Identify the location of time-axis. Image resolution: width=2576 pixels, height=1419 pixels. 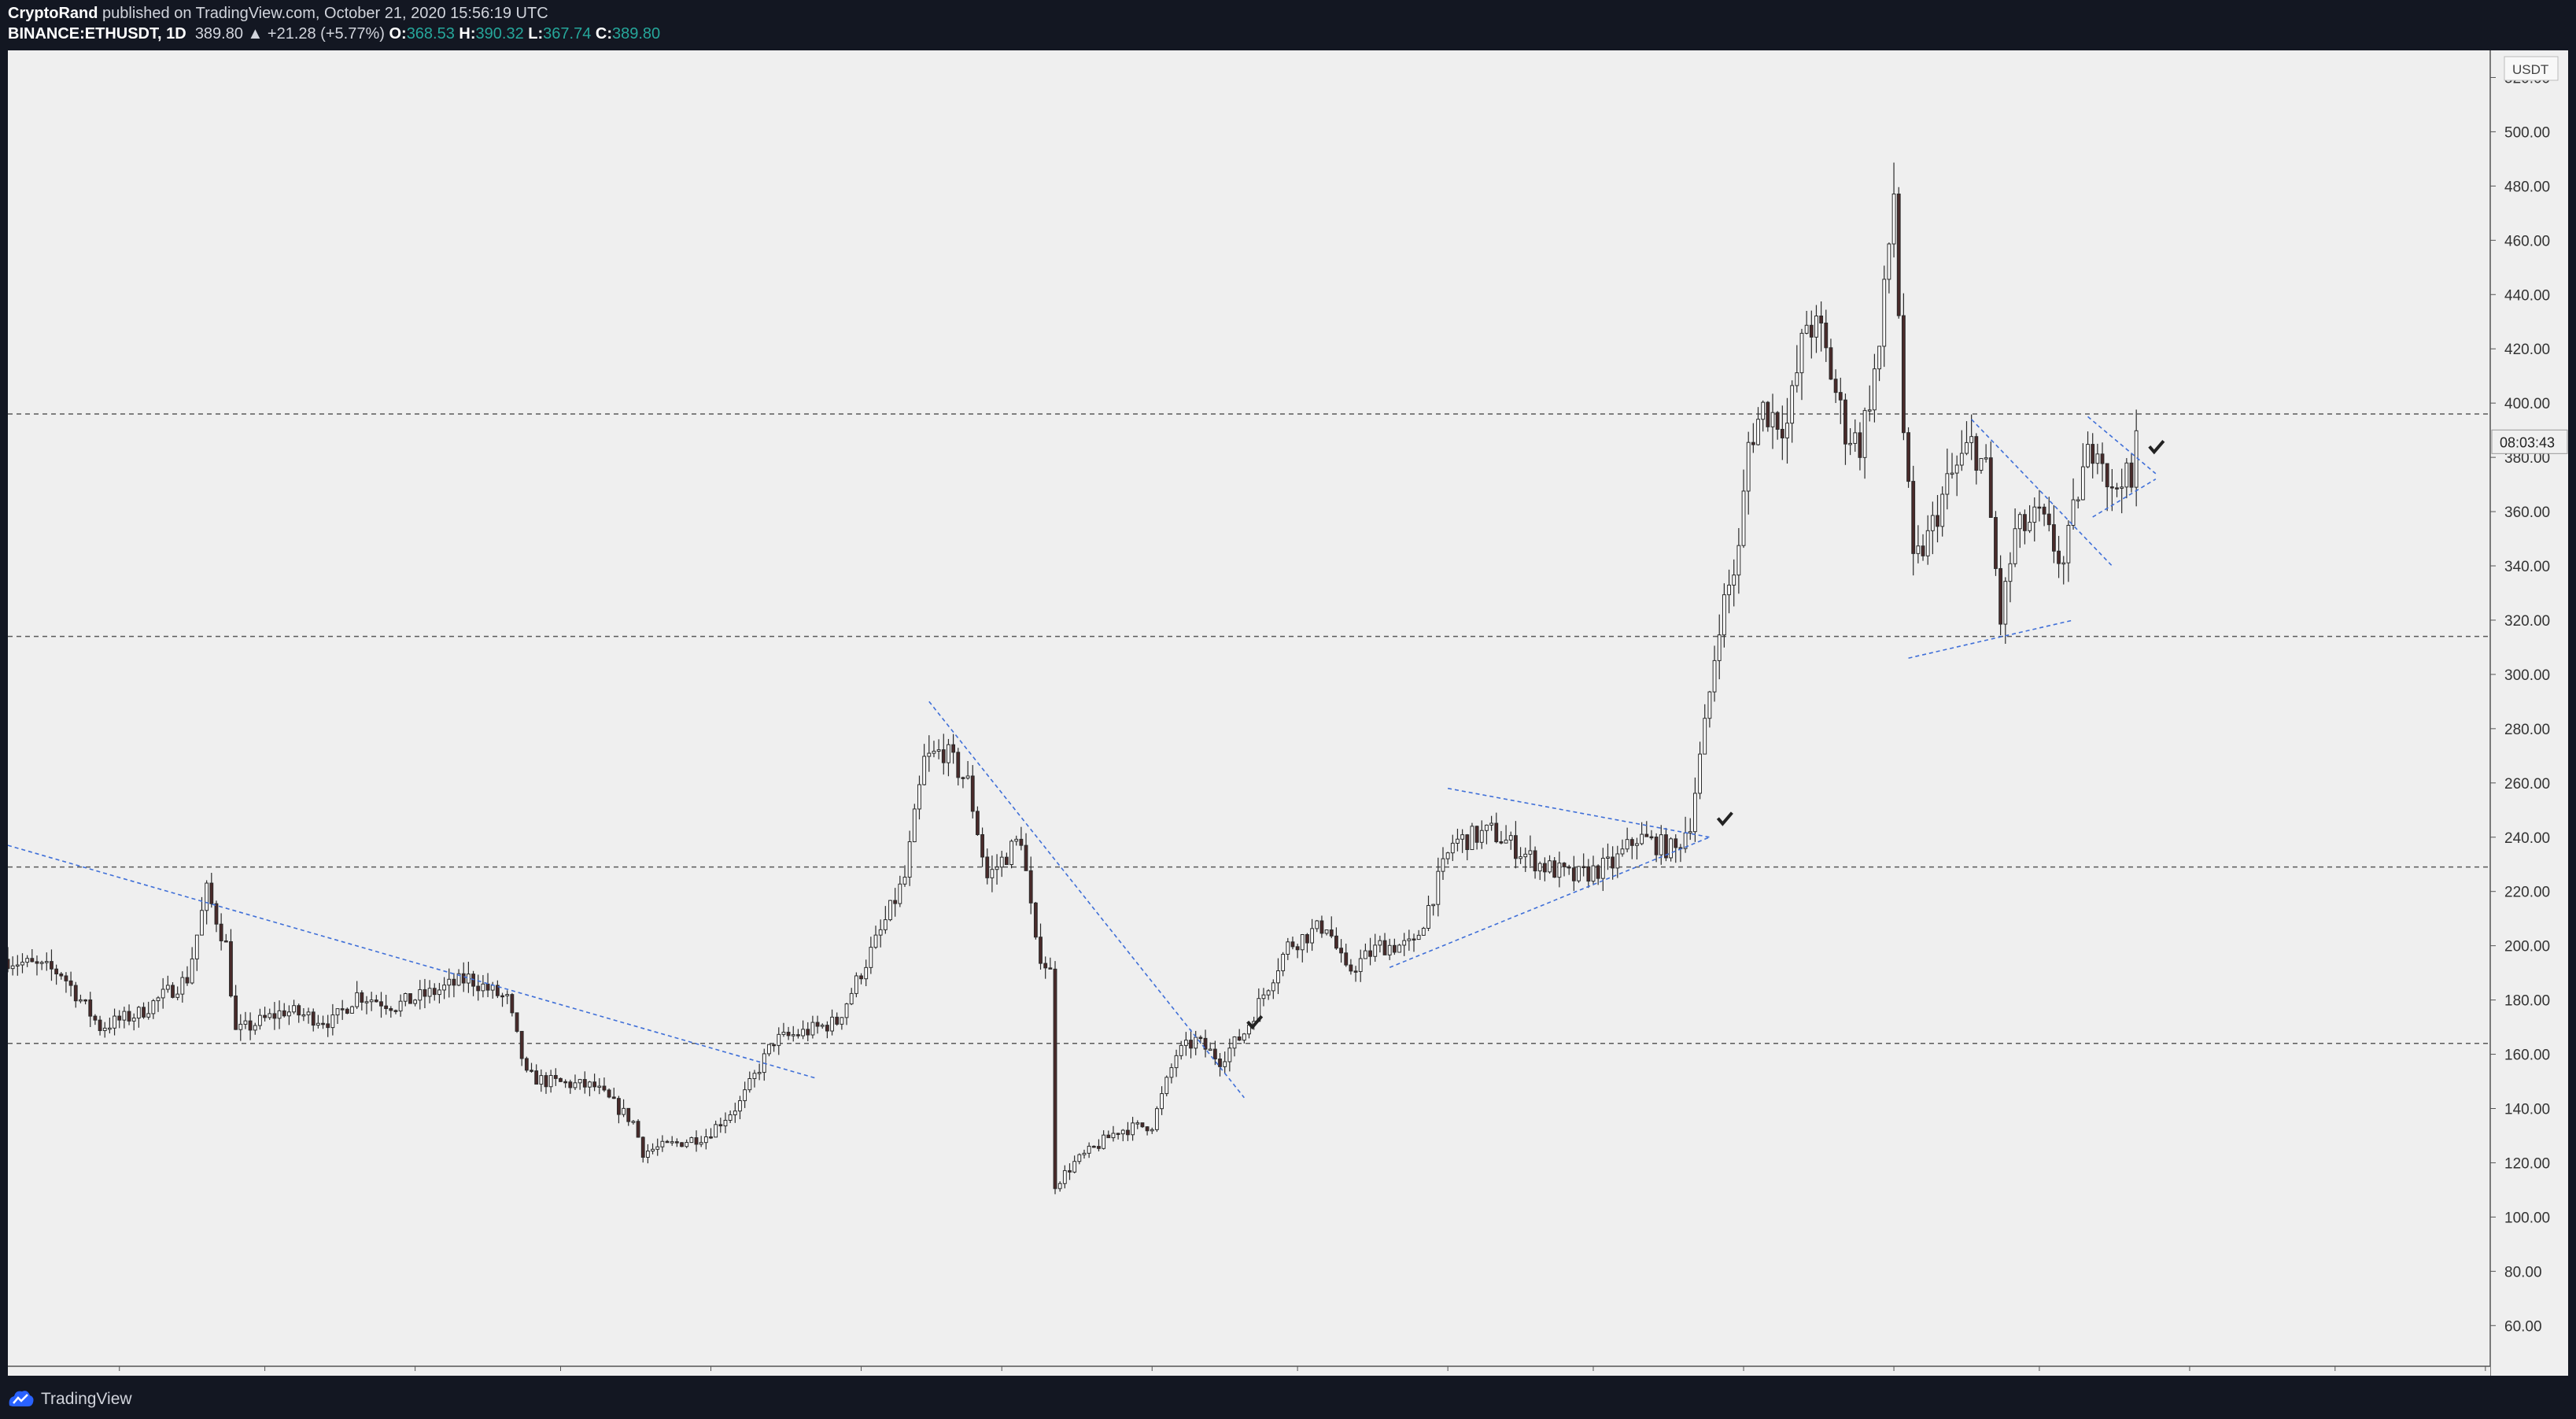
(1249, 1371).